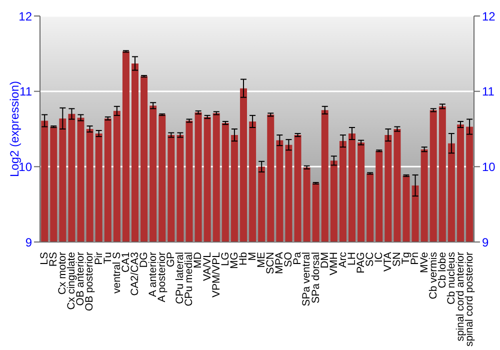  Describe the element at coordinates (489, 167) in the screenshot. I see `y2-tick-label: 10` at that location.